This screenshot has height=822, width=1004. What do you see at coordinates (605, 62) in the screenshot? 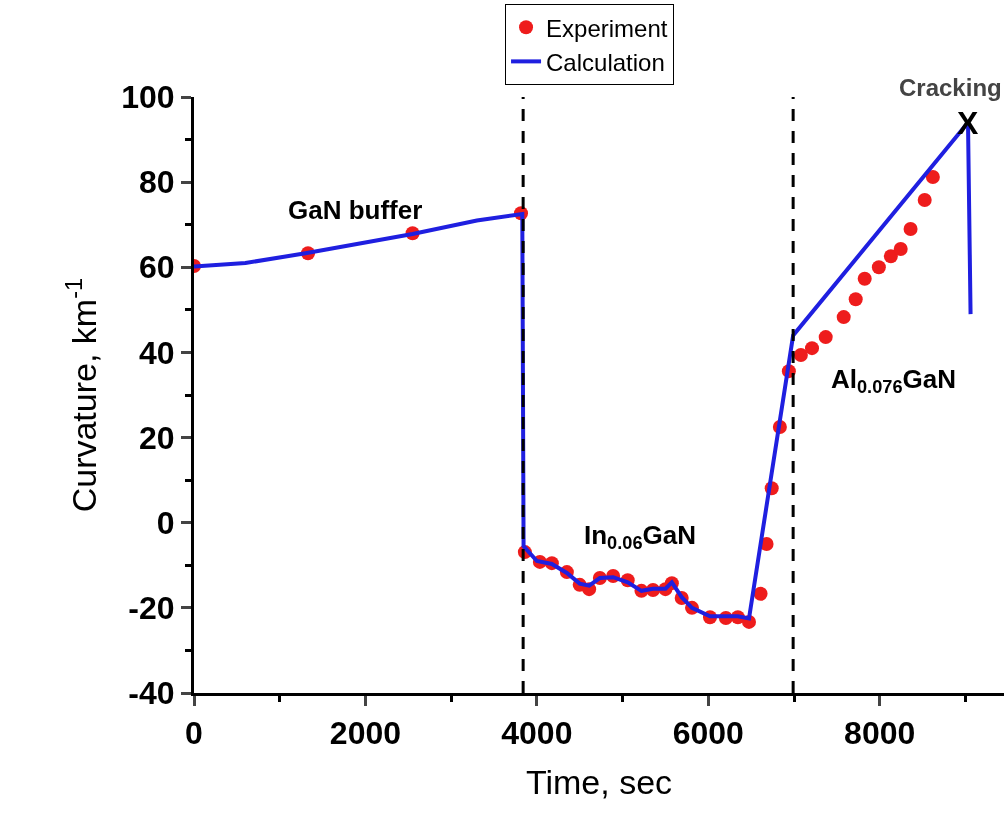
I see `legend-label: Calculation` at bounding box center [605, 62].